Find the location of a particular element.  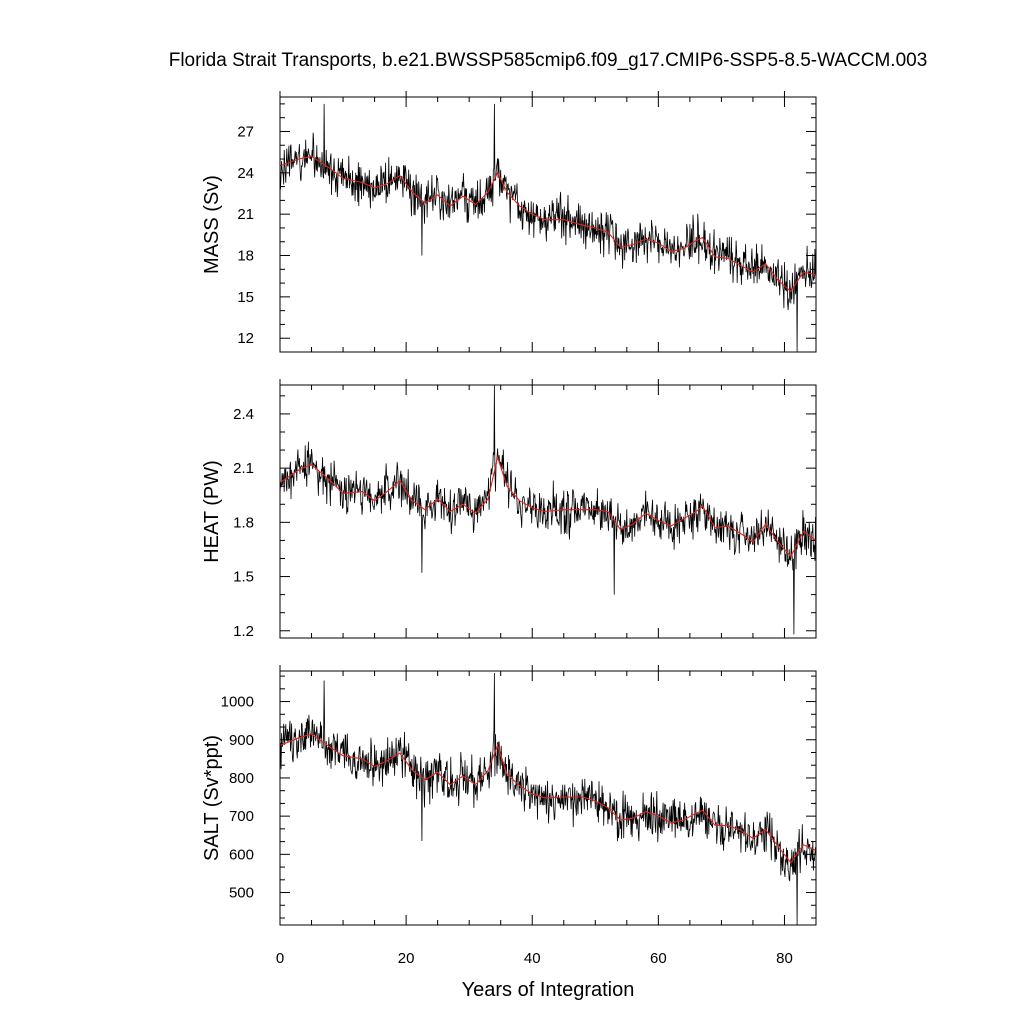

y-axis-label-mass: MASS (Sv) is located at coordinates (212, 224).